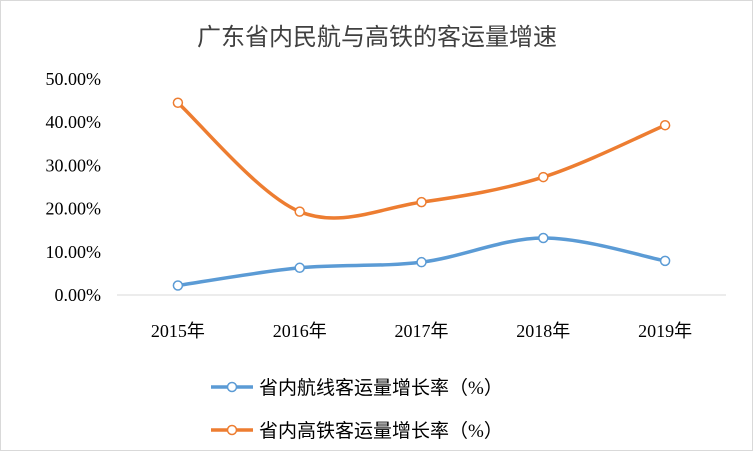 The width and height of the screenshot is (753, 451). I want to click on legend-label: 省内航线客运量增长率（%）, so click(381, 388).